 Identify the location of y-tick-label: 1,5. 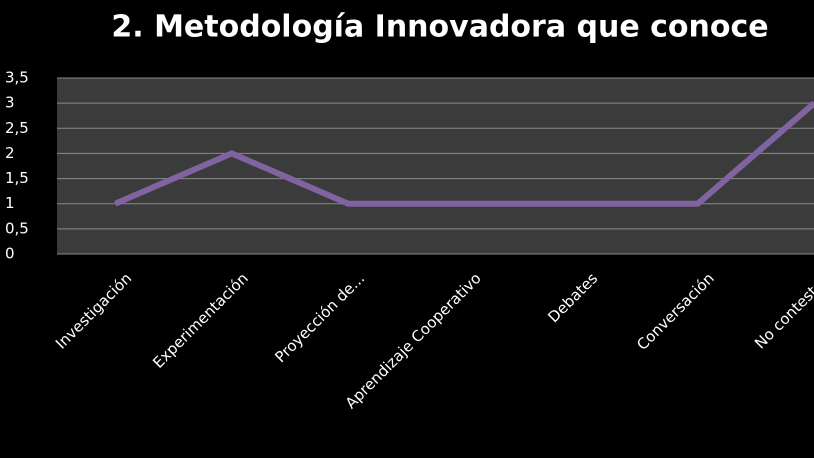
(17, 178).